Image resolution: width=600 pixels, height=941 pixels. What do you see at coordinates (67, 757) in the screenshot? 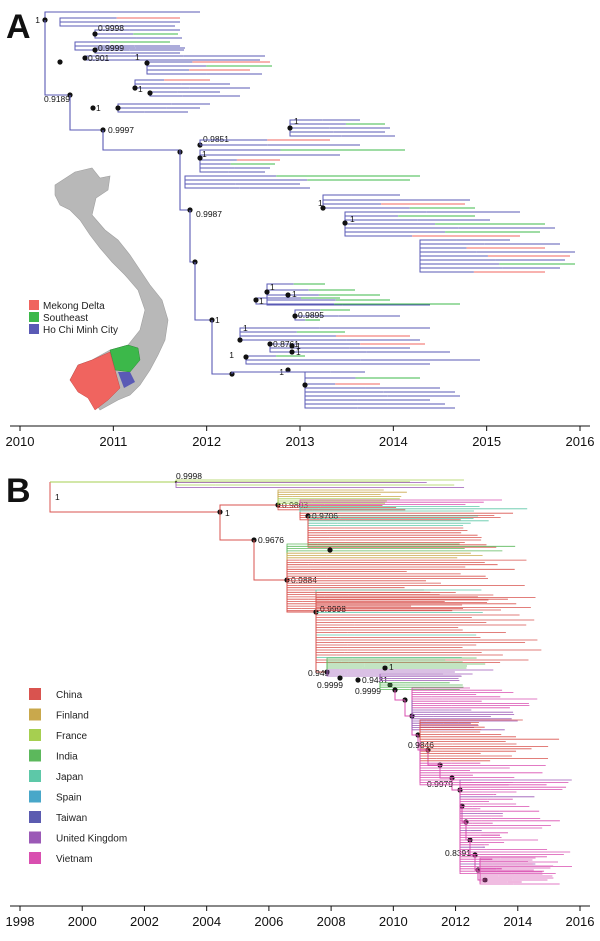
I see `legend-label: India` at bounding box center [67, 757].